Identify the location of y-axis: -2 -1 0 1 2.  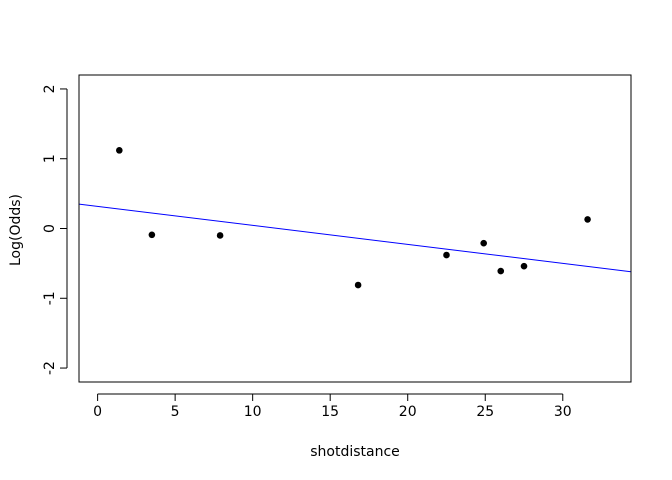
(55, 229).